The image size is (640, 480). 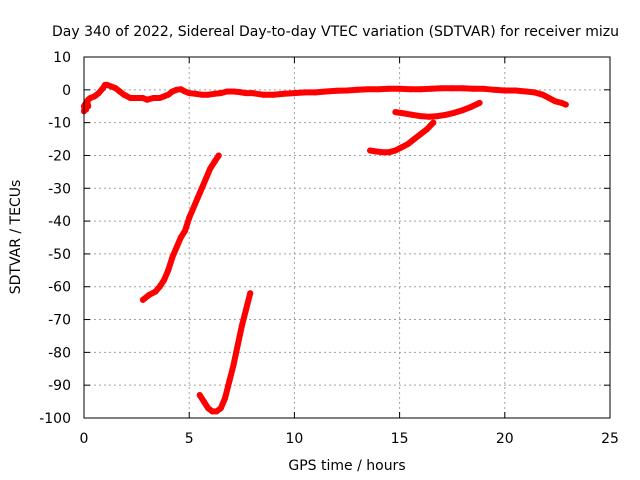 What do you see at coordinates (59, 124) in the screenshot?
I see `y-tick-label: -10` at bounding box center [59, 124].